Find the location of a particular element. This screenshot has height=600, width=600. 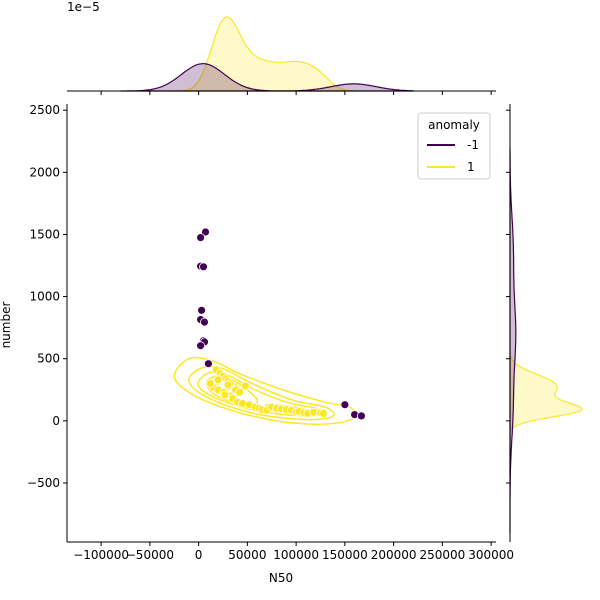

x-tick-label: 300000 is located at coordinates (491, 555).